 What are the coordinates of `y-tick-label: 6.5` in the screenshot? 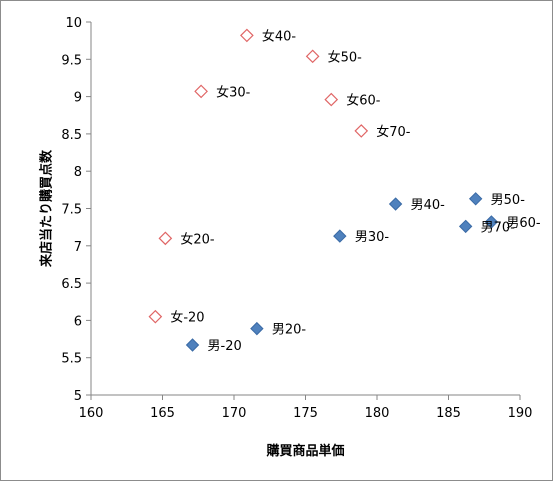 It's located at (71, 284).